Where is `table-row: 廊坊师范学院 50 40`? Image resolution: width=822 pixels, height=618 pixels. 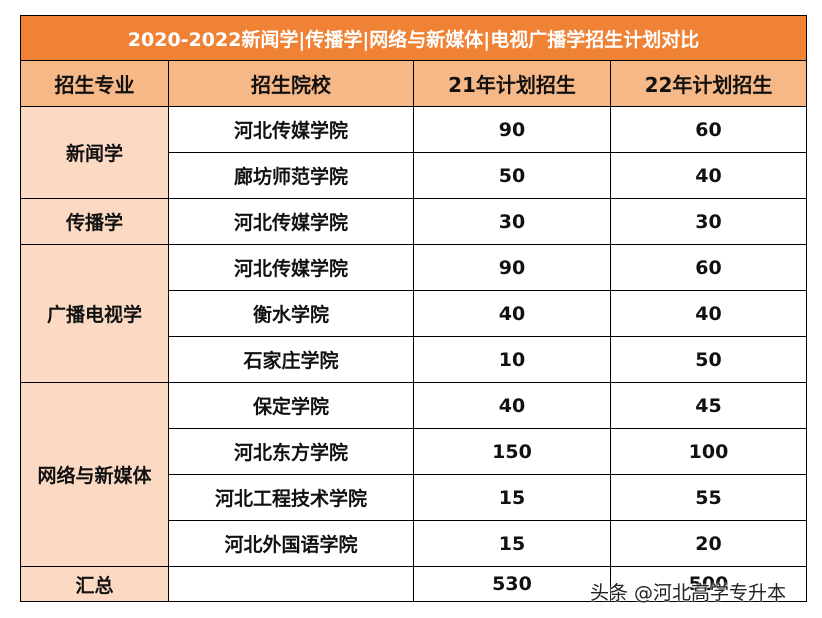 table-row: 廊坊师范学院 50 40 is located at coordinates (414, 175).